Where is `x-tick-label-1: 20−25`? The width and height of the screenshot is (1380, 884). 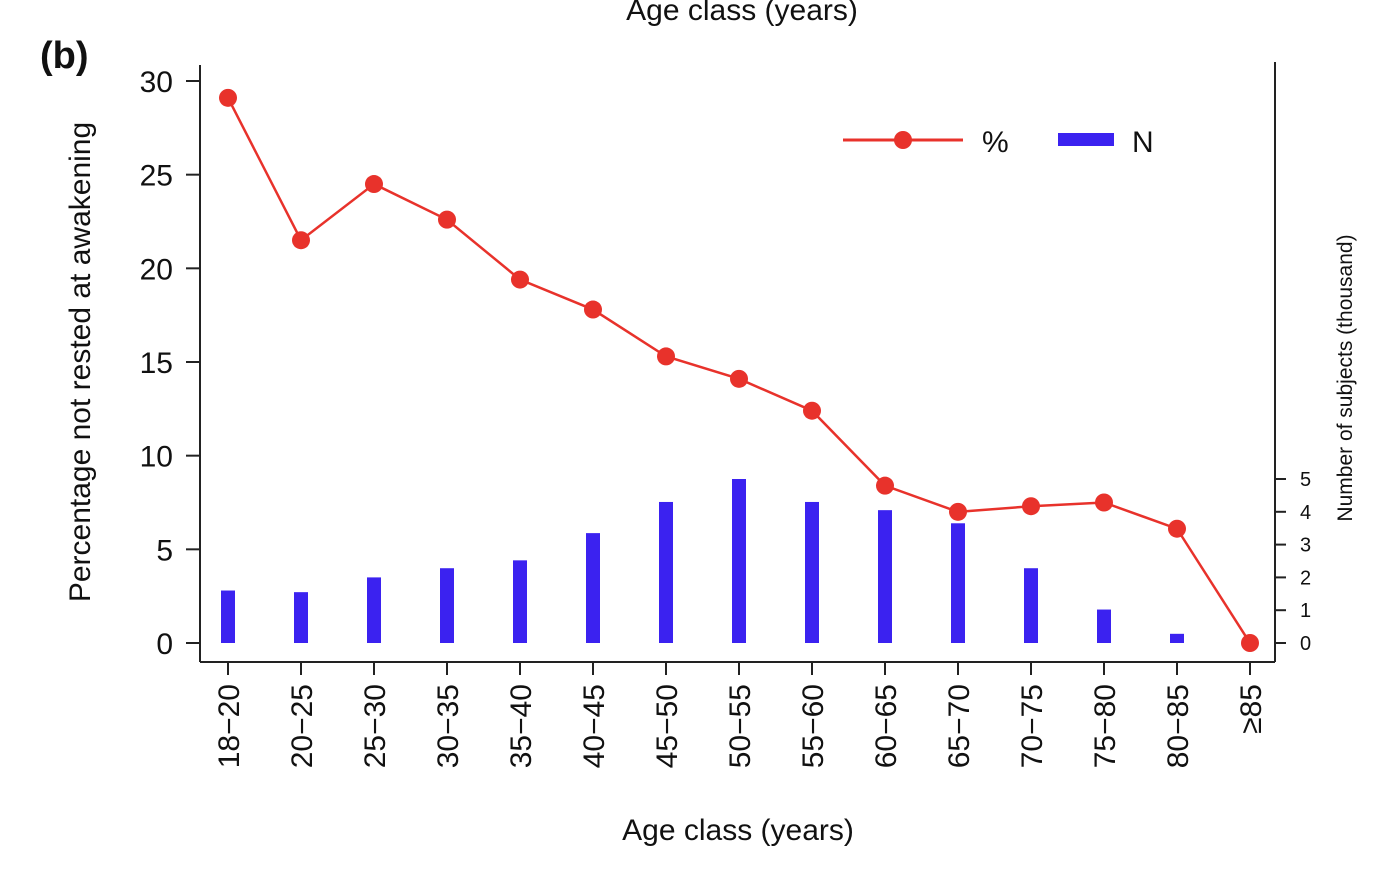
x-tick-label-1: 20−25 is located at coordinates (302, 726).